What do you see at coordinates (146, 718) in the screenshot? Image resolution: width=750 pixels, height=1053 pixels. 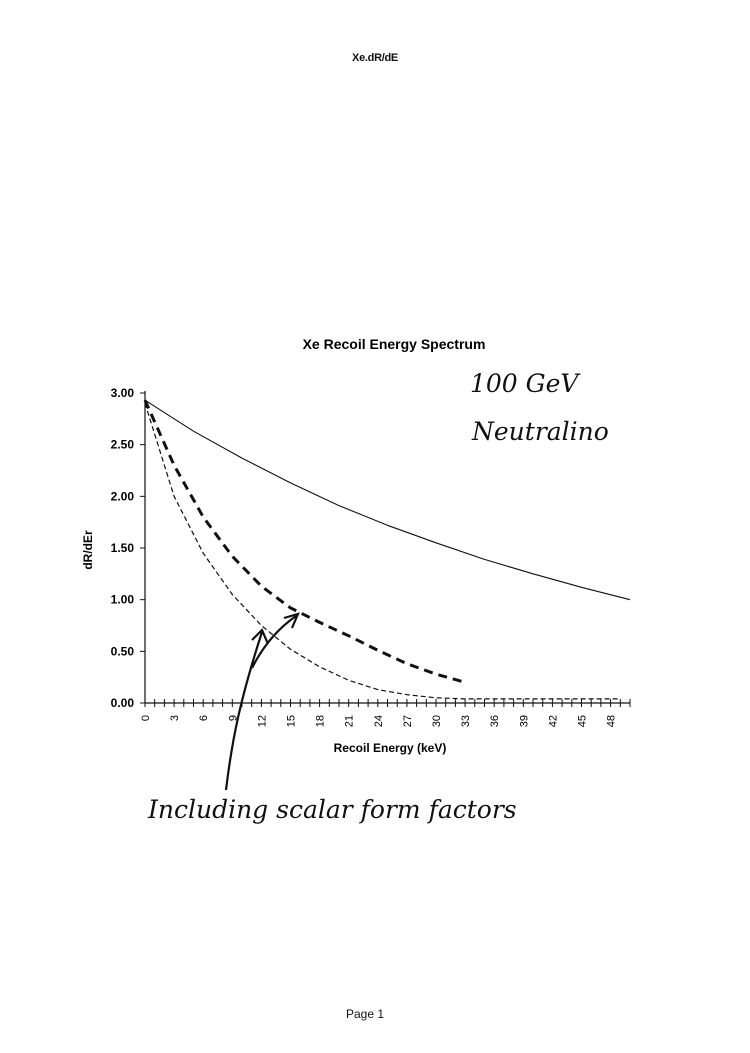 I see `x-tick-label: 0` at bounding box center [146, 718].